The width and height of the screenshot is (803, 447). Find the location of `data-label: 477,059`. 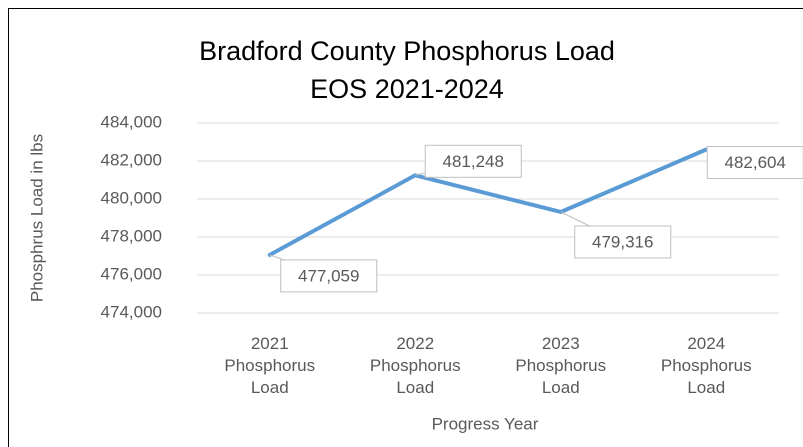

data-label: 477,059 is located at coordinates (328, 275).